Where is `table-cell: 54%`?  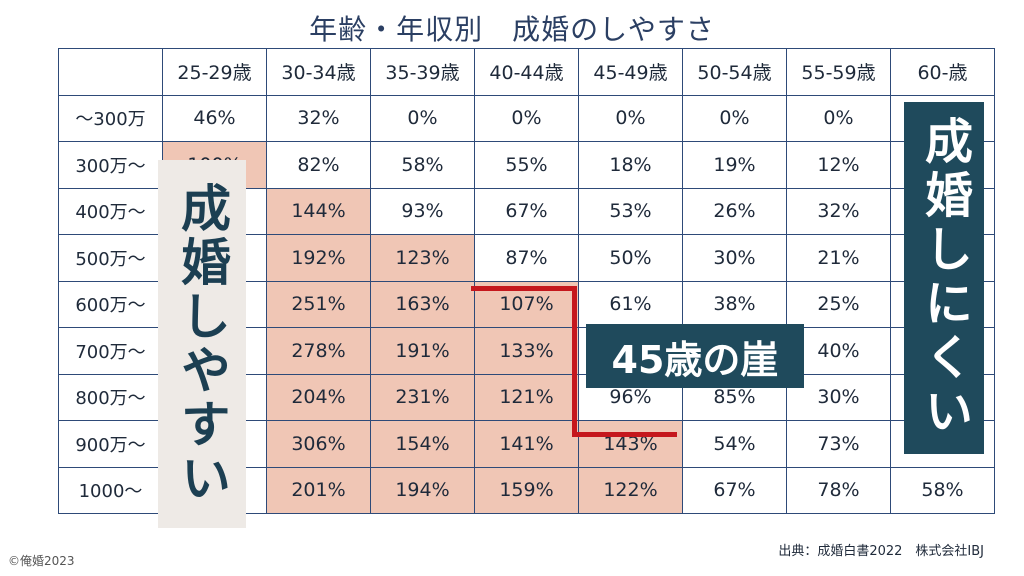 table-cell: 54% is located at coordinates (734, 444).